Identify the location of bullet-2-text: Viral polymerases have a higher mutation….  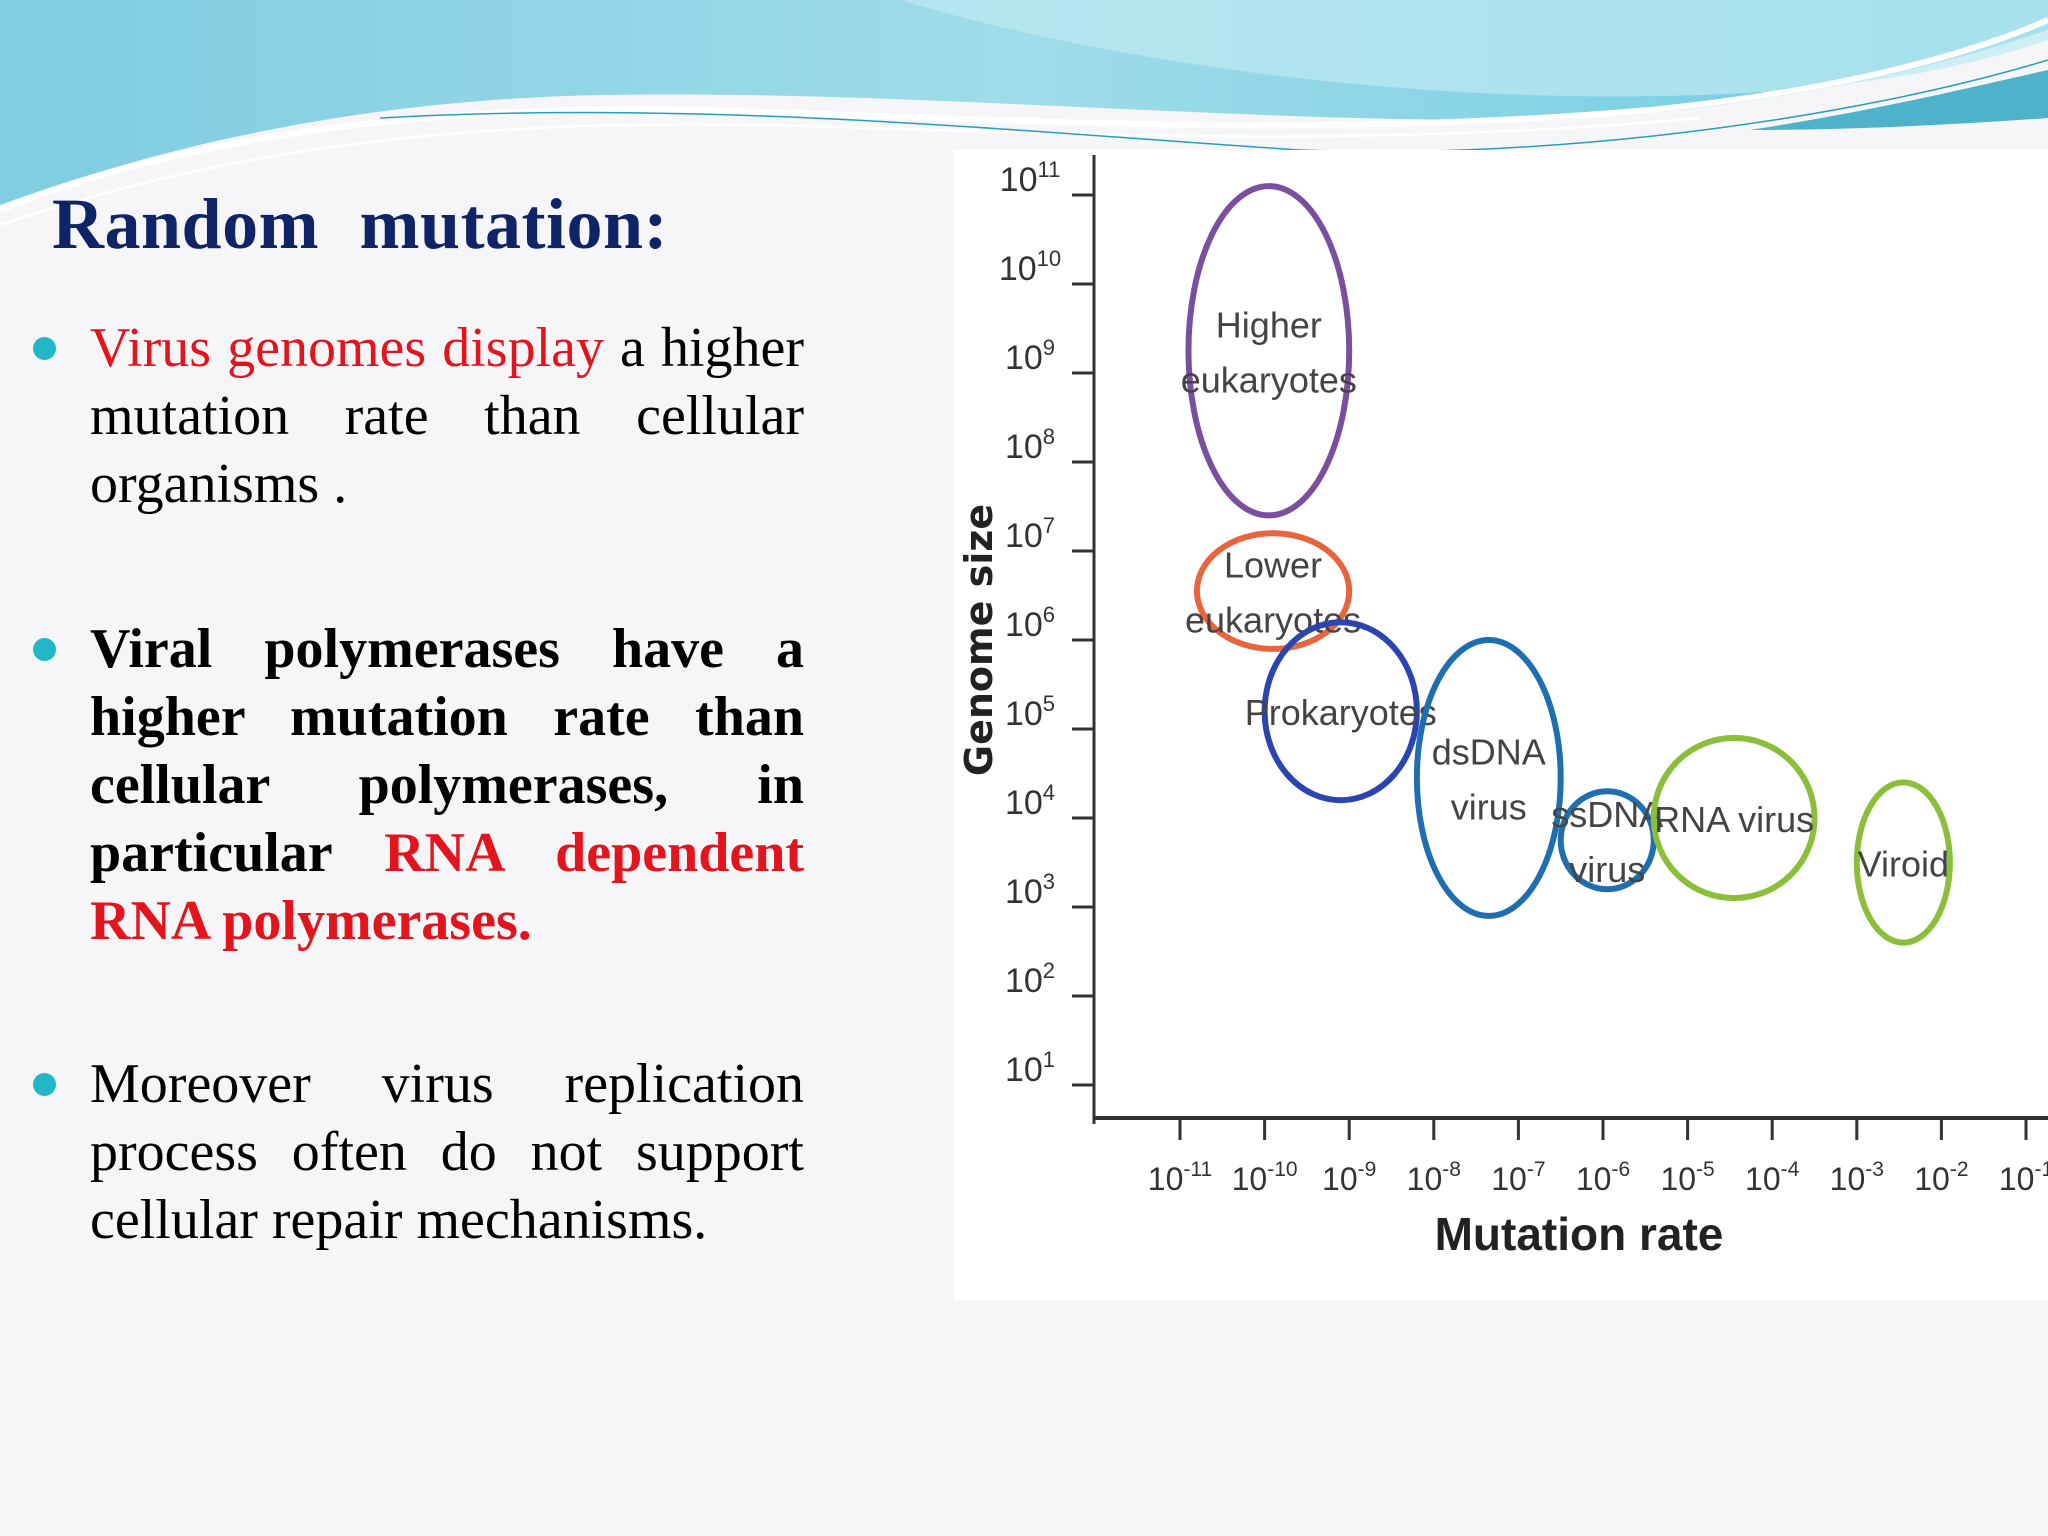
(447, 751).